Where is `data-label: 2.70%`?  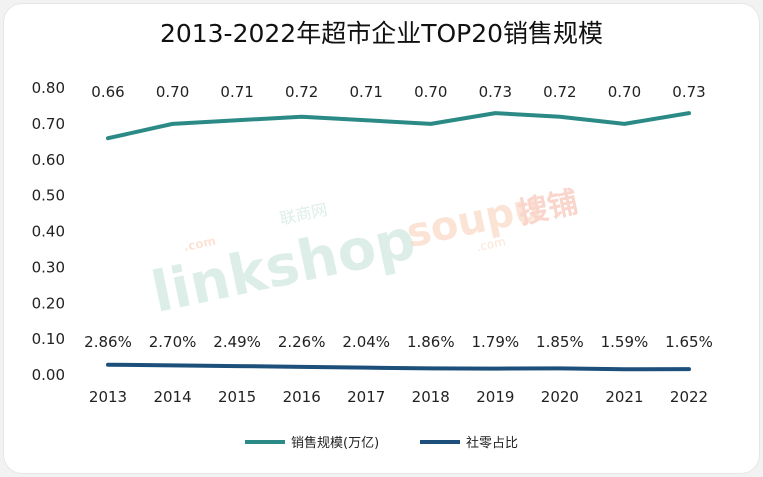
data-label: 2.70% is located at coordinates (173, 342).